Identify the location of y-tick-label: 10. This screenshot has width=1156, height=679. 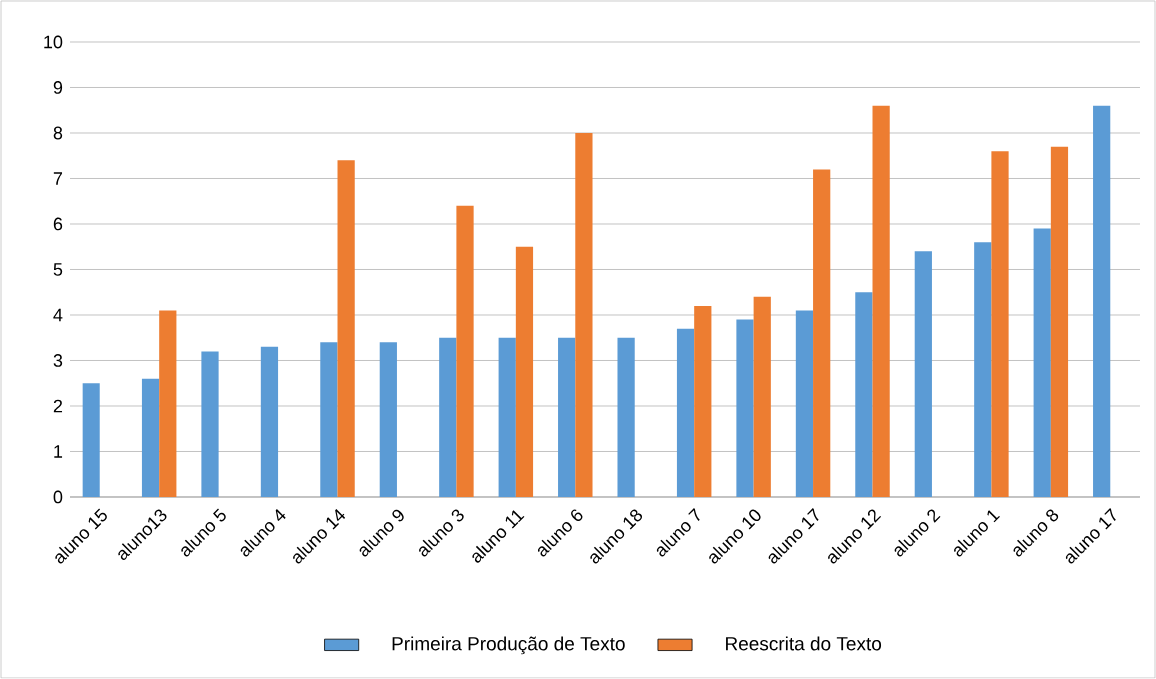
(53, 42).